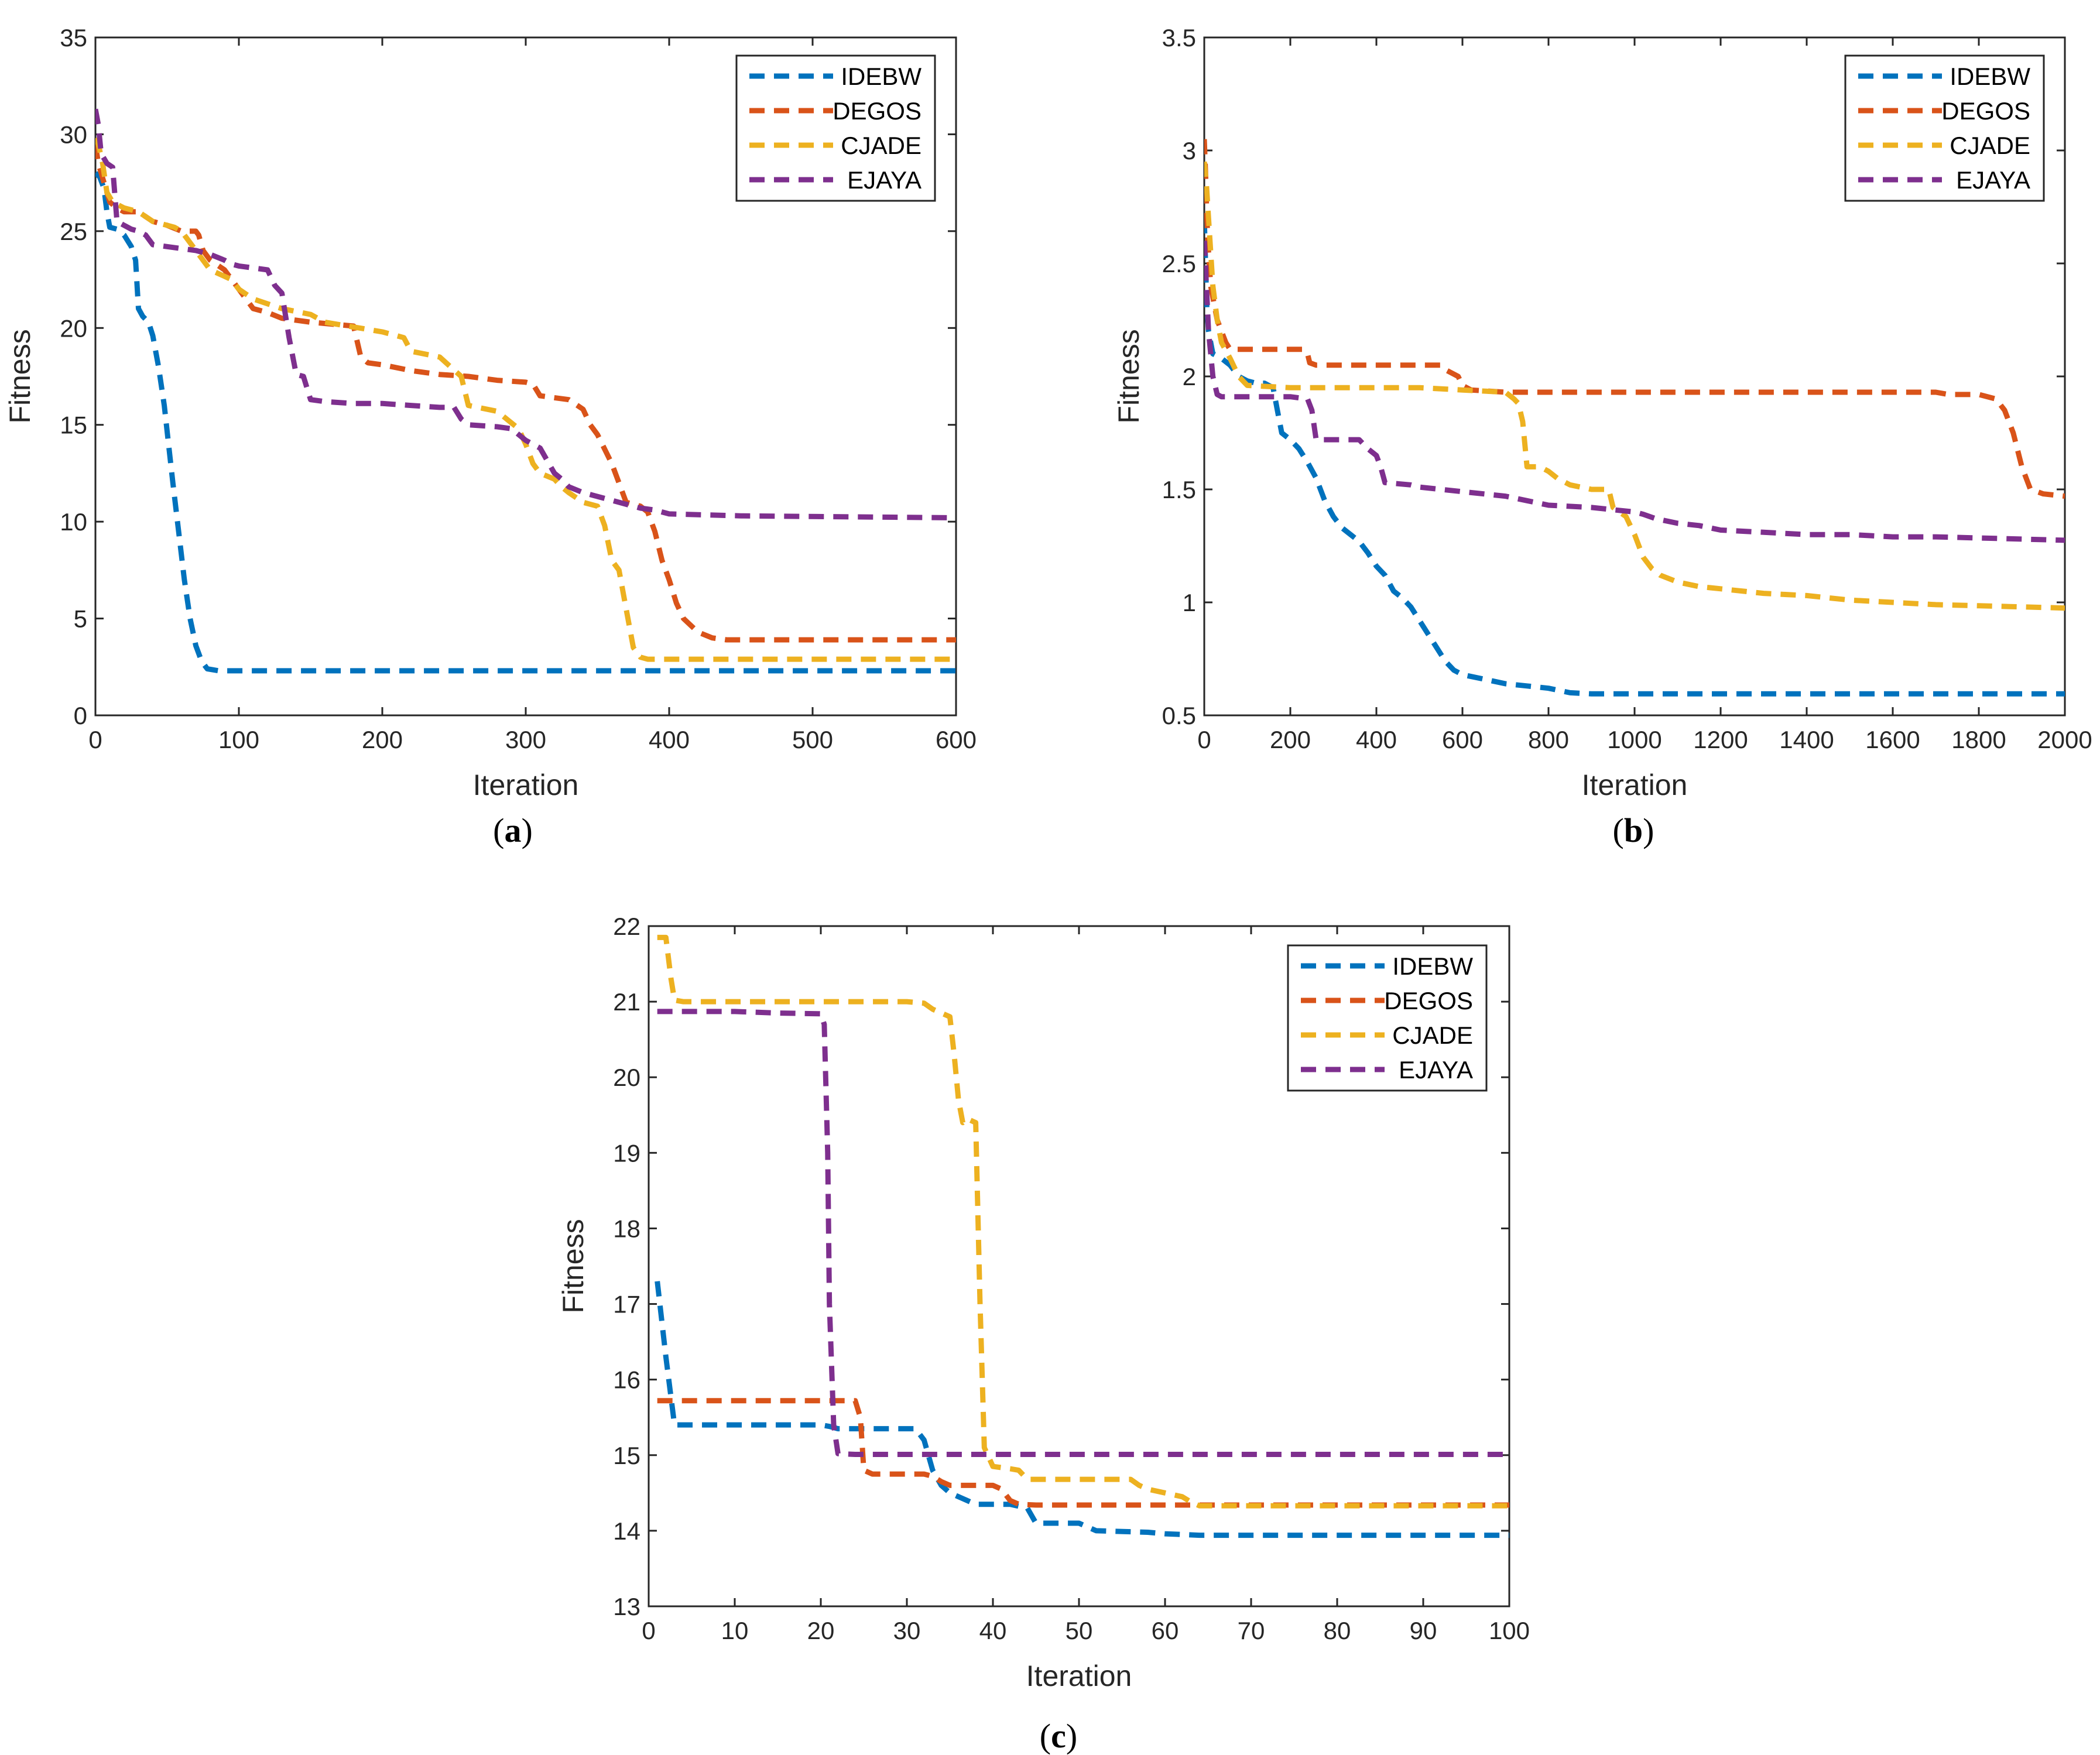  I want to click on y-tick-label: 1, so click(1189, 603).